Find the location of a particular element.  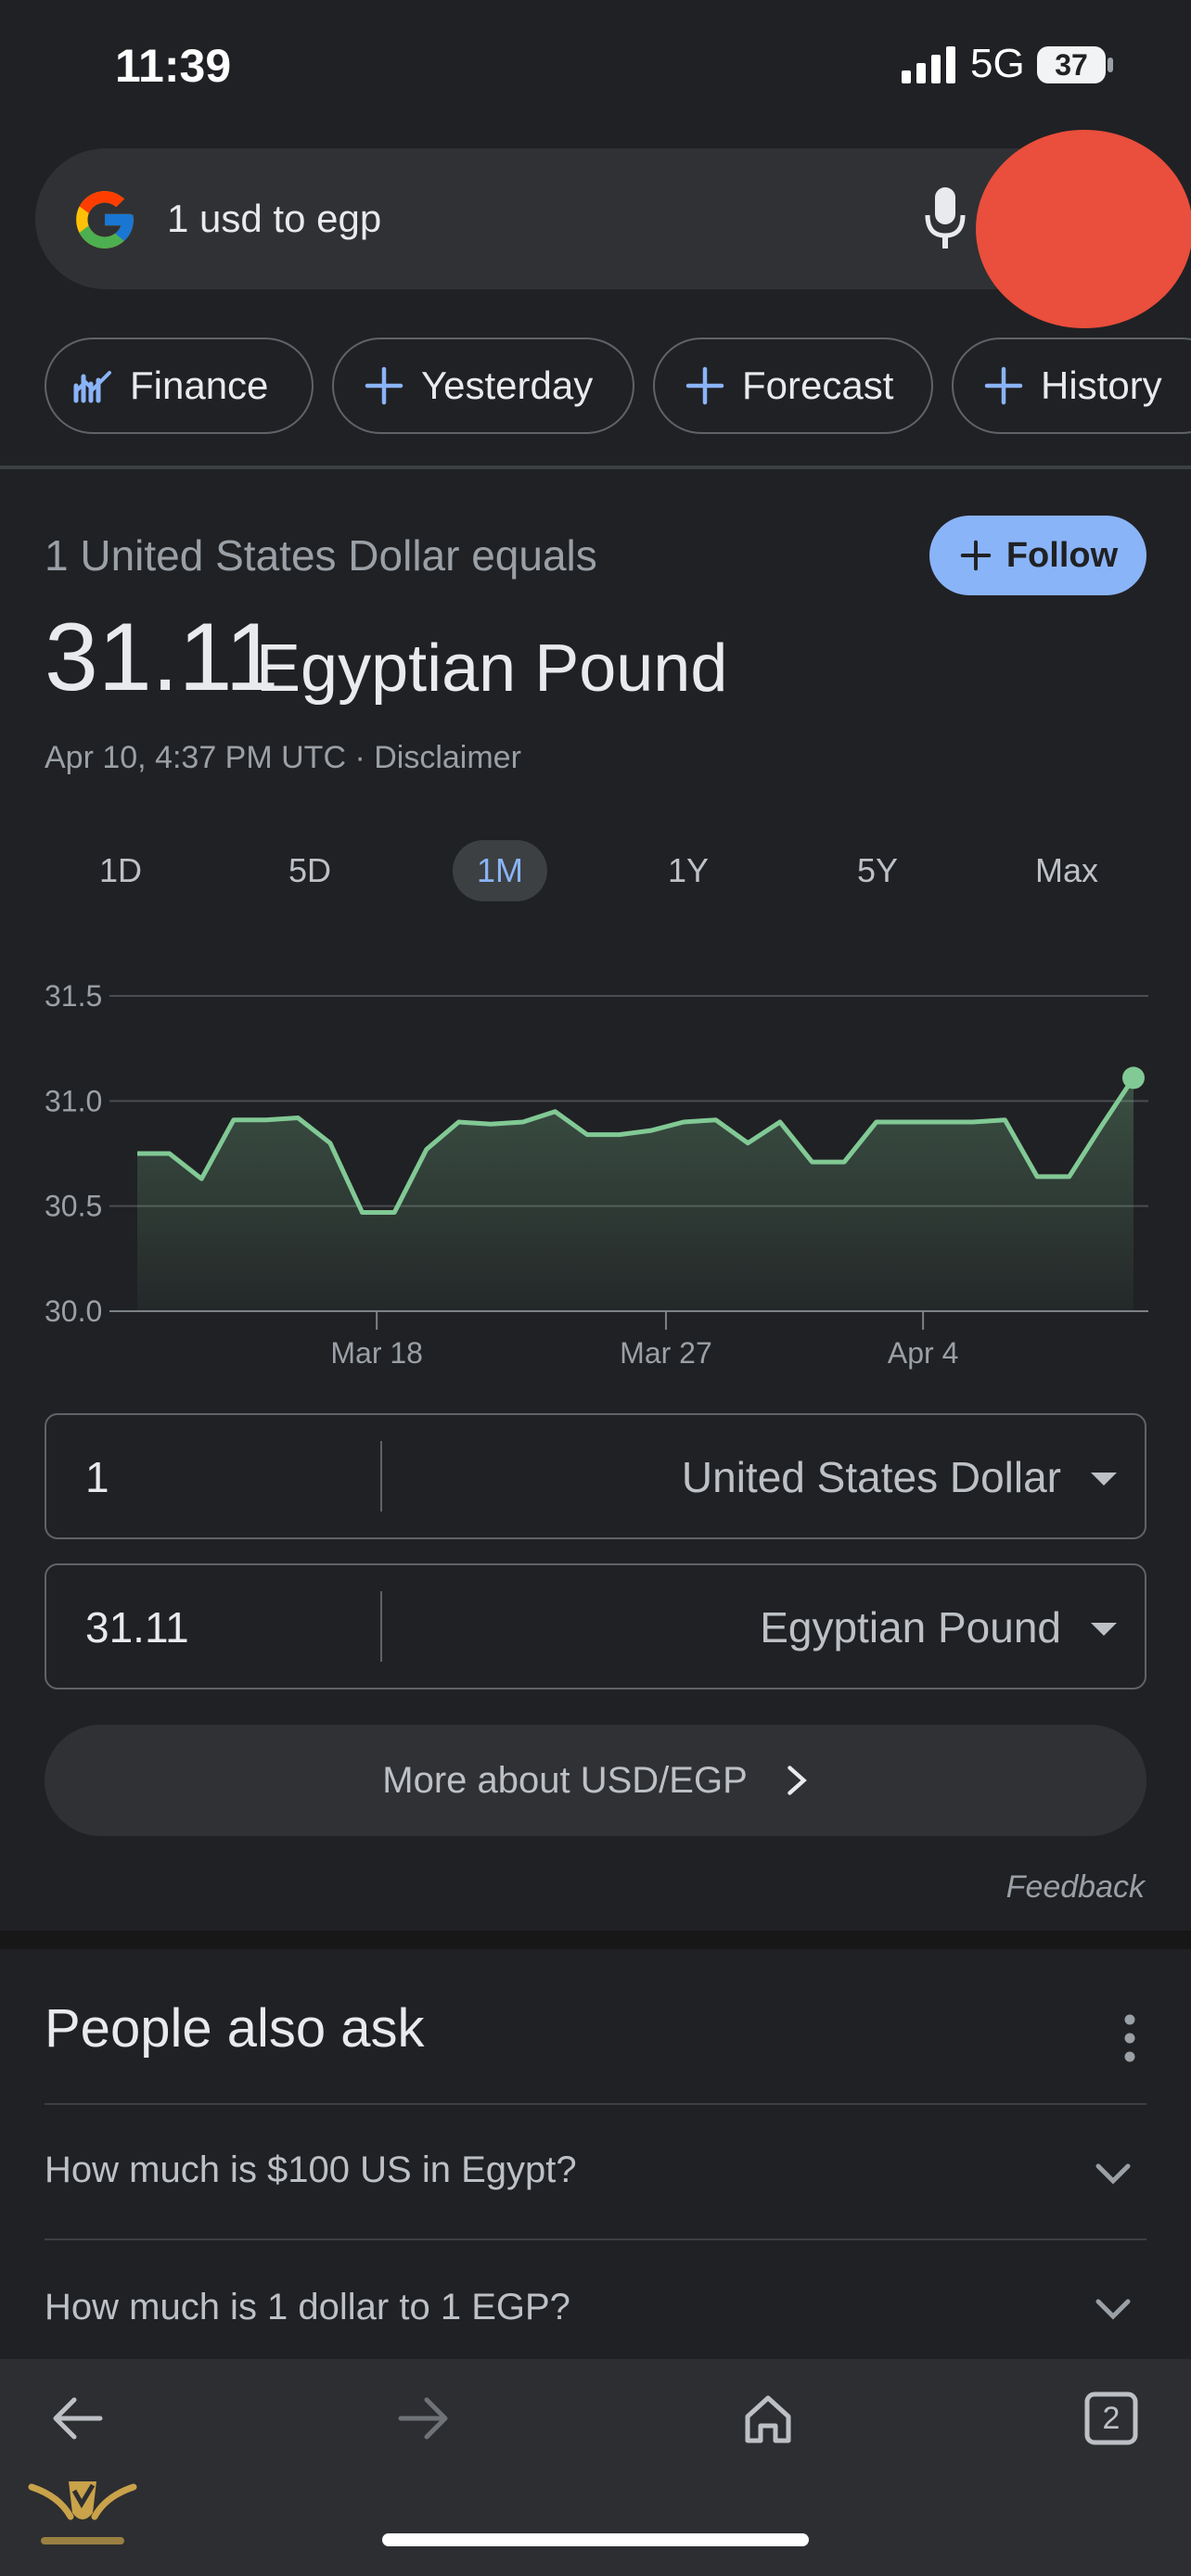

chart-area is located at coordinates (635, 1194).